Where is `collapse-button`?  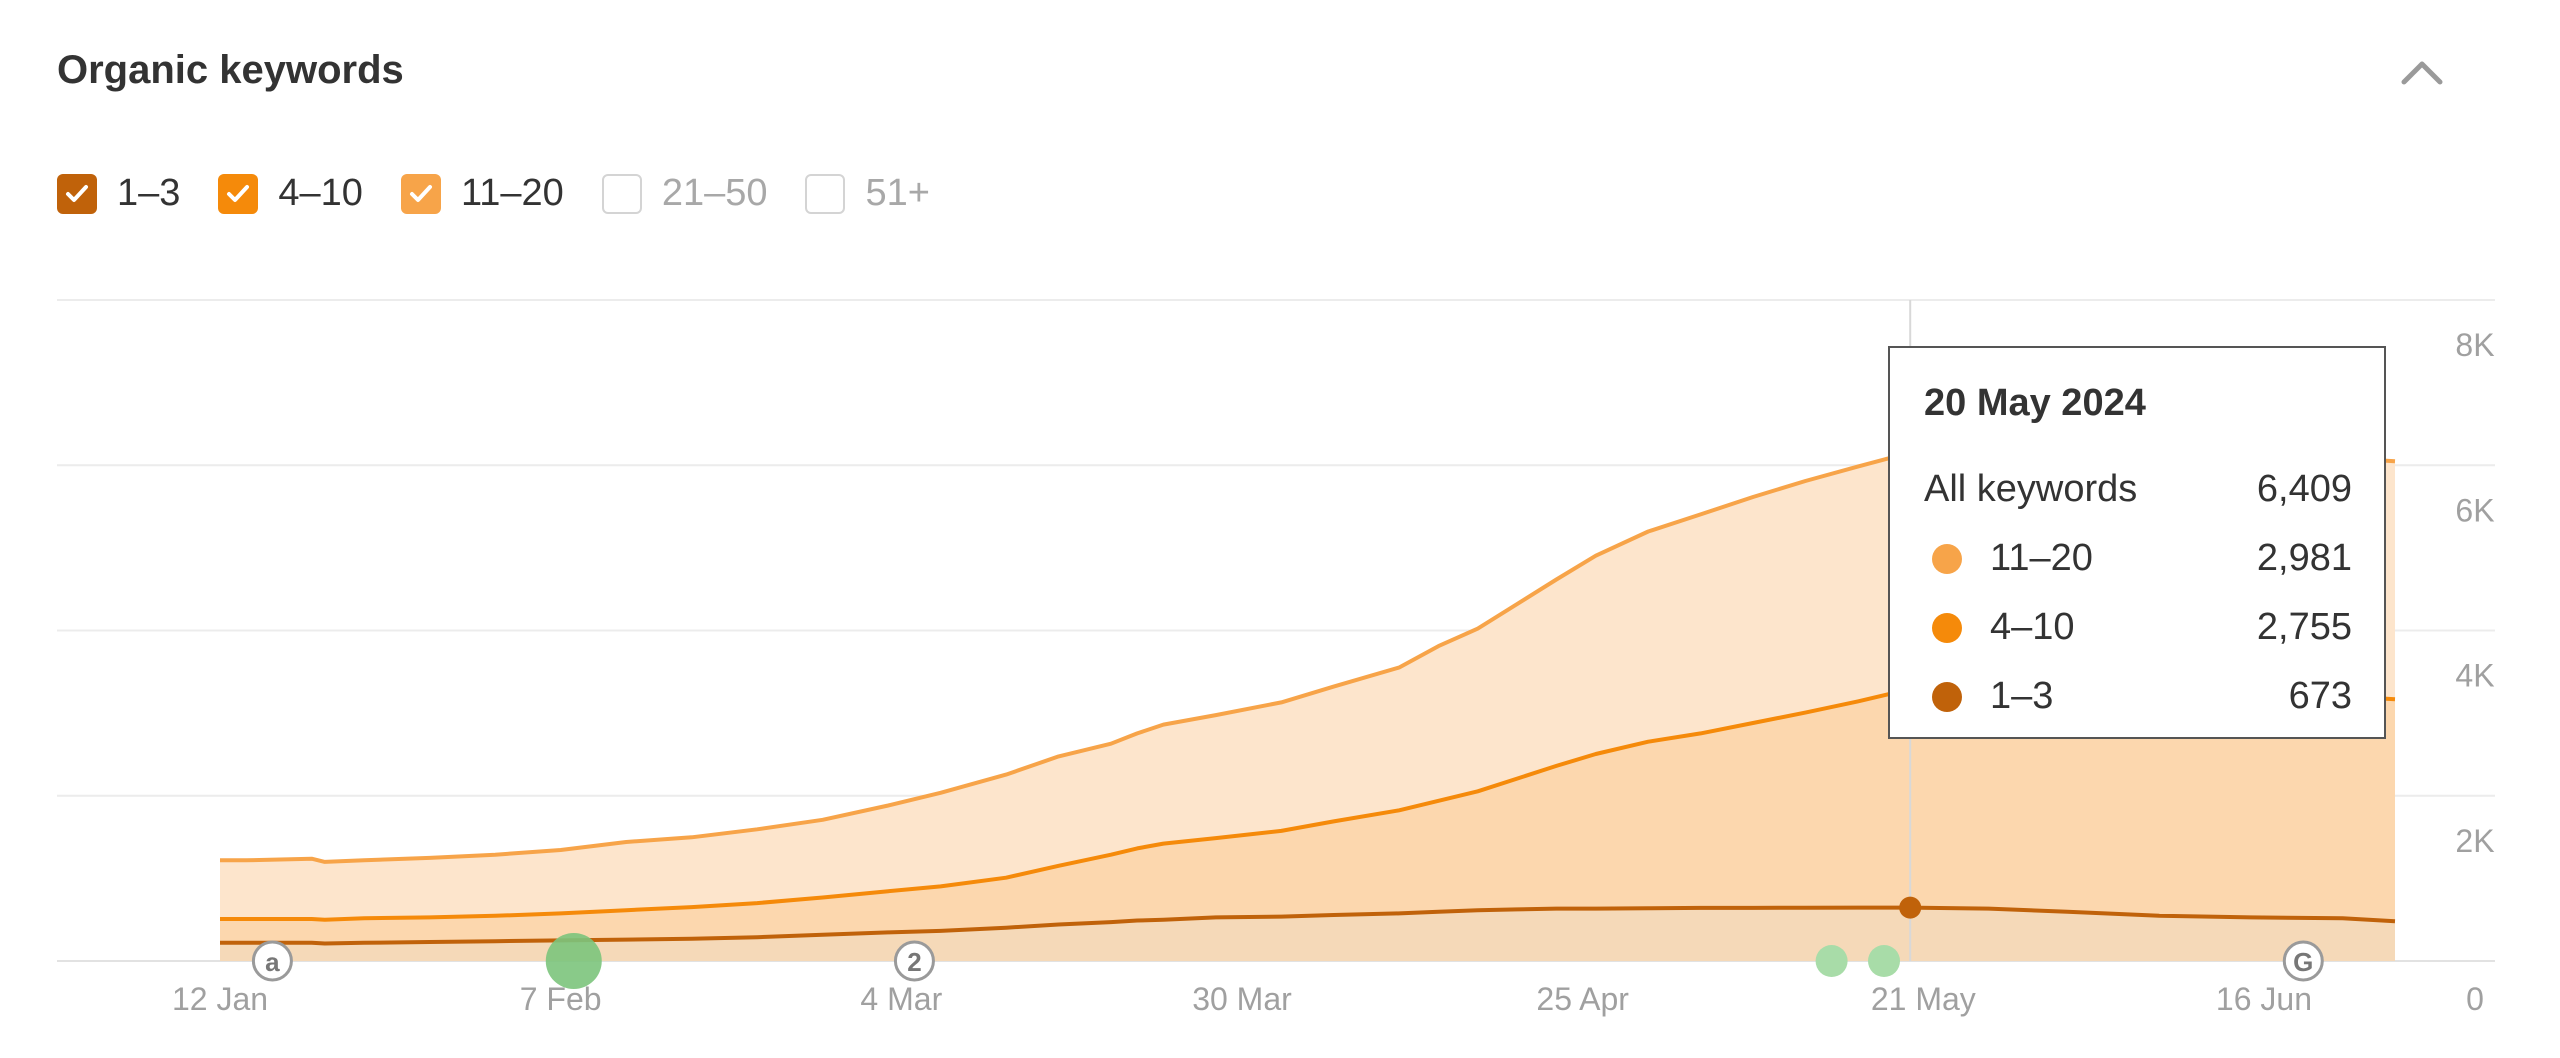 collapse-button is located at coordinates (2422, 72).